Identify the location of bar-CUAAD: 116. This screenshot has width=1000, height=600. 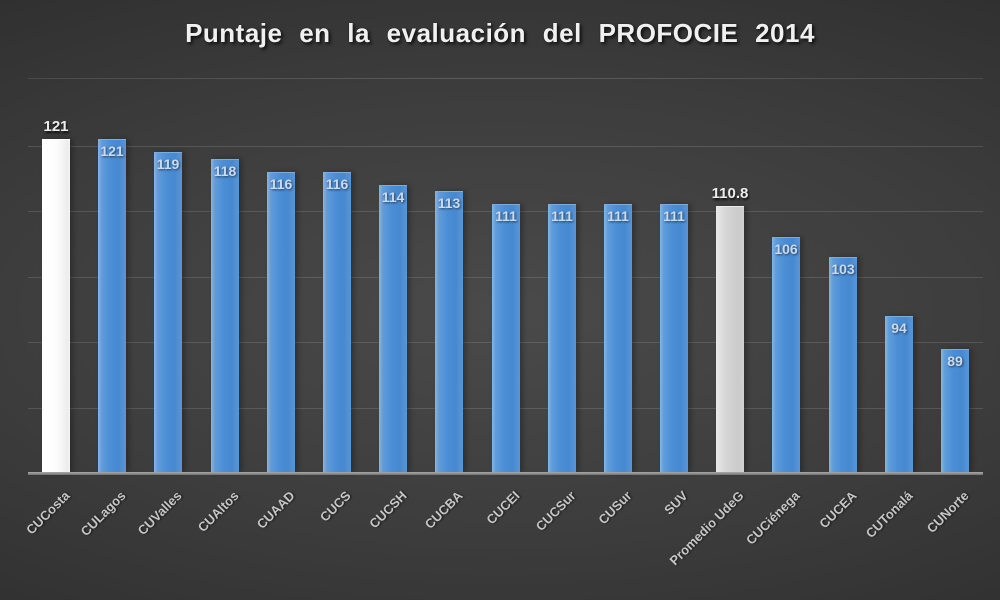
(281, 322).